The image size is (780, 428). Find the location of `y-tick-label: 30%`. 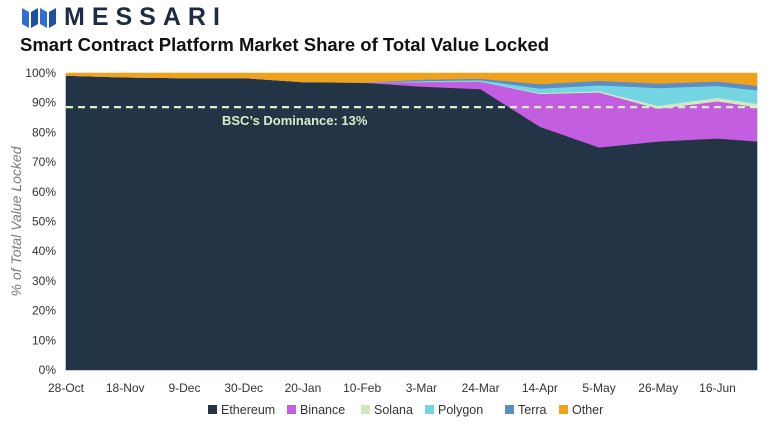

y-tick-label: 30% is located at coordinates (44, 281).